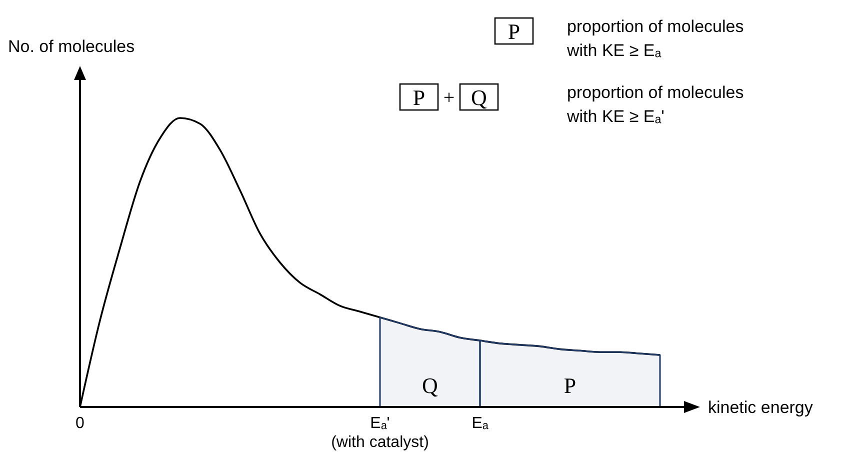  What do you see at coordinates (655, 104) in the screenshot?
I see `annotation: proportion of molecules with KE ≥ Eₐ'` at bounding box center [655, 104].